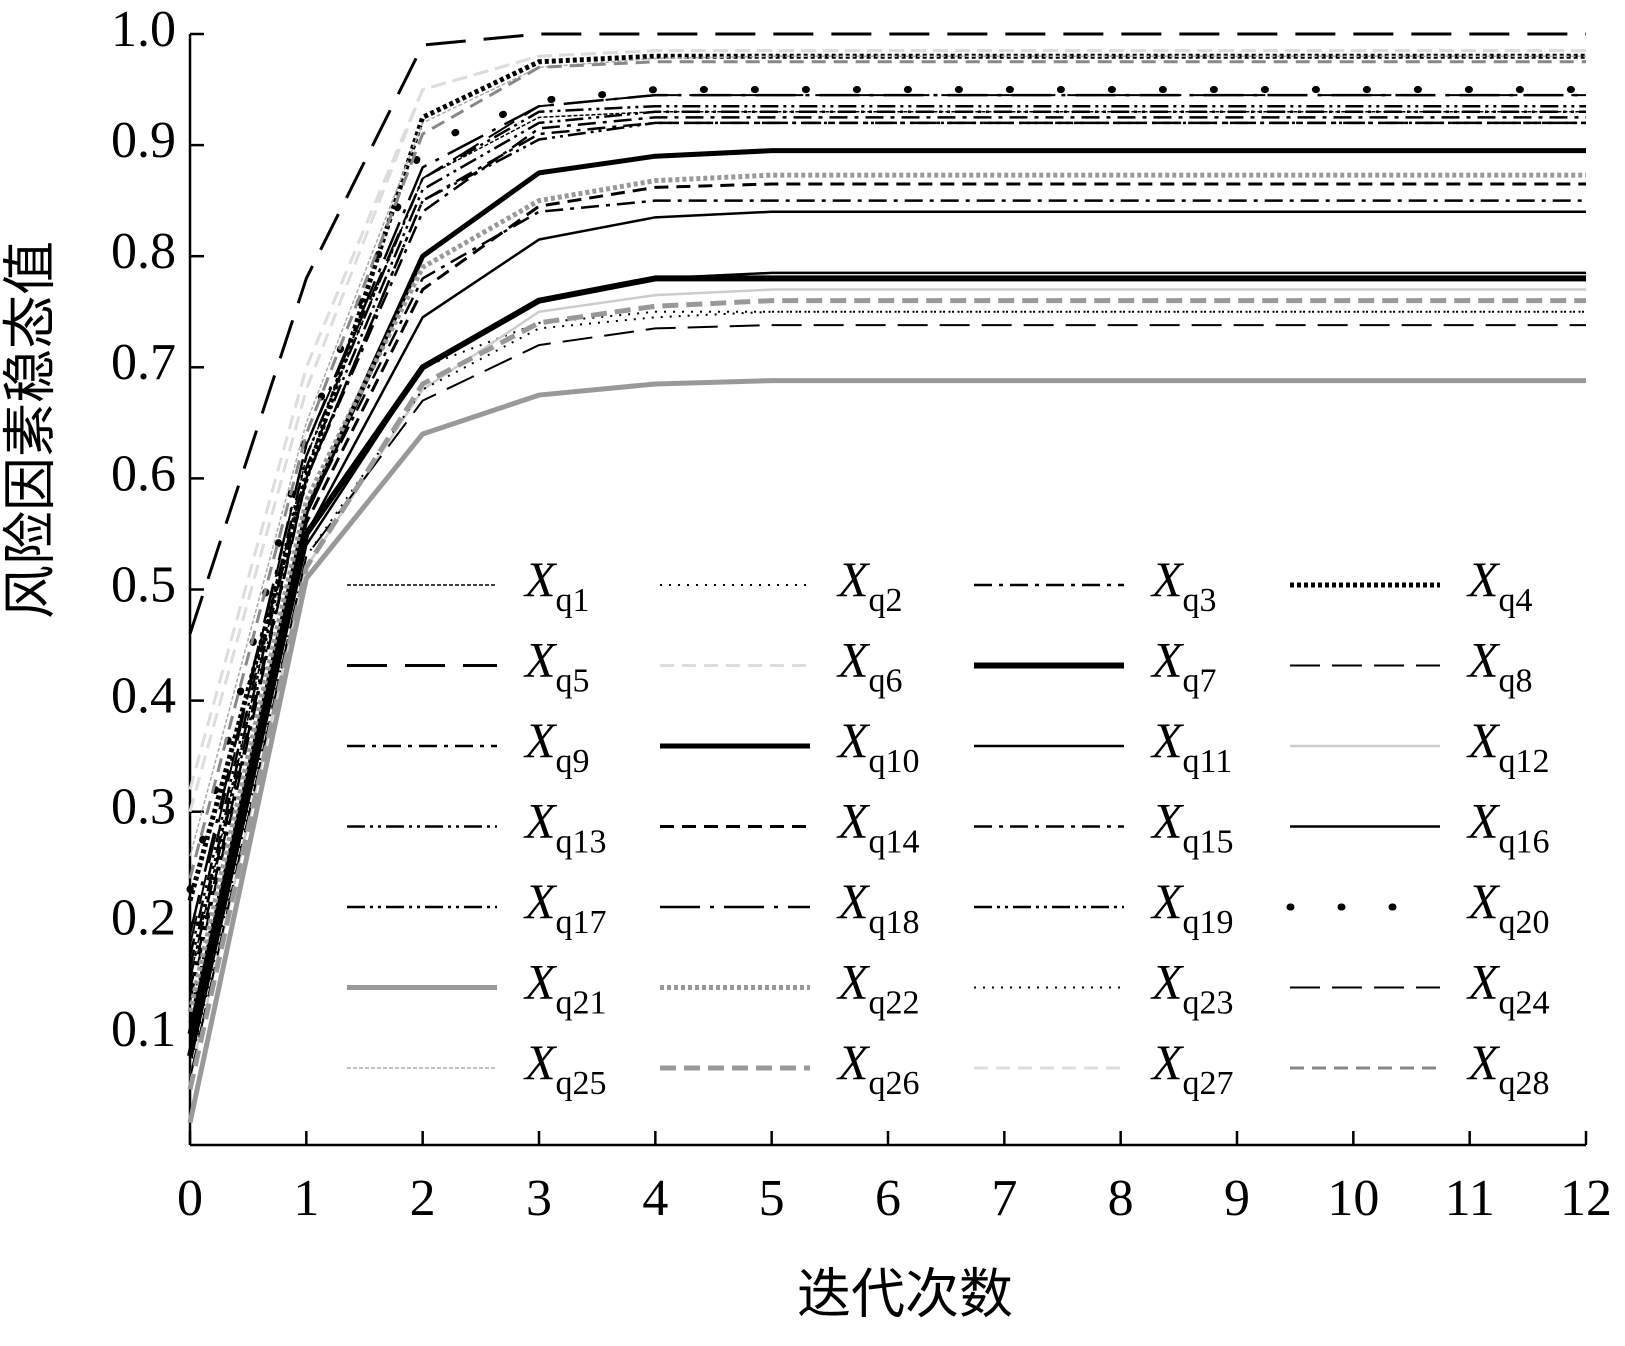  Describe the element at coordinates (1499, 584) in the screenshot. I see `legend-label: Xq4` at that location.